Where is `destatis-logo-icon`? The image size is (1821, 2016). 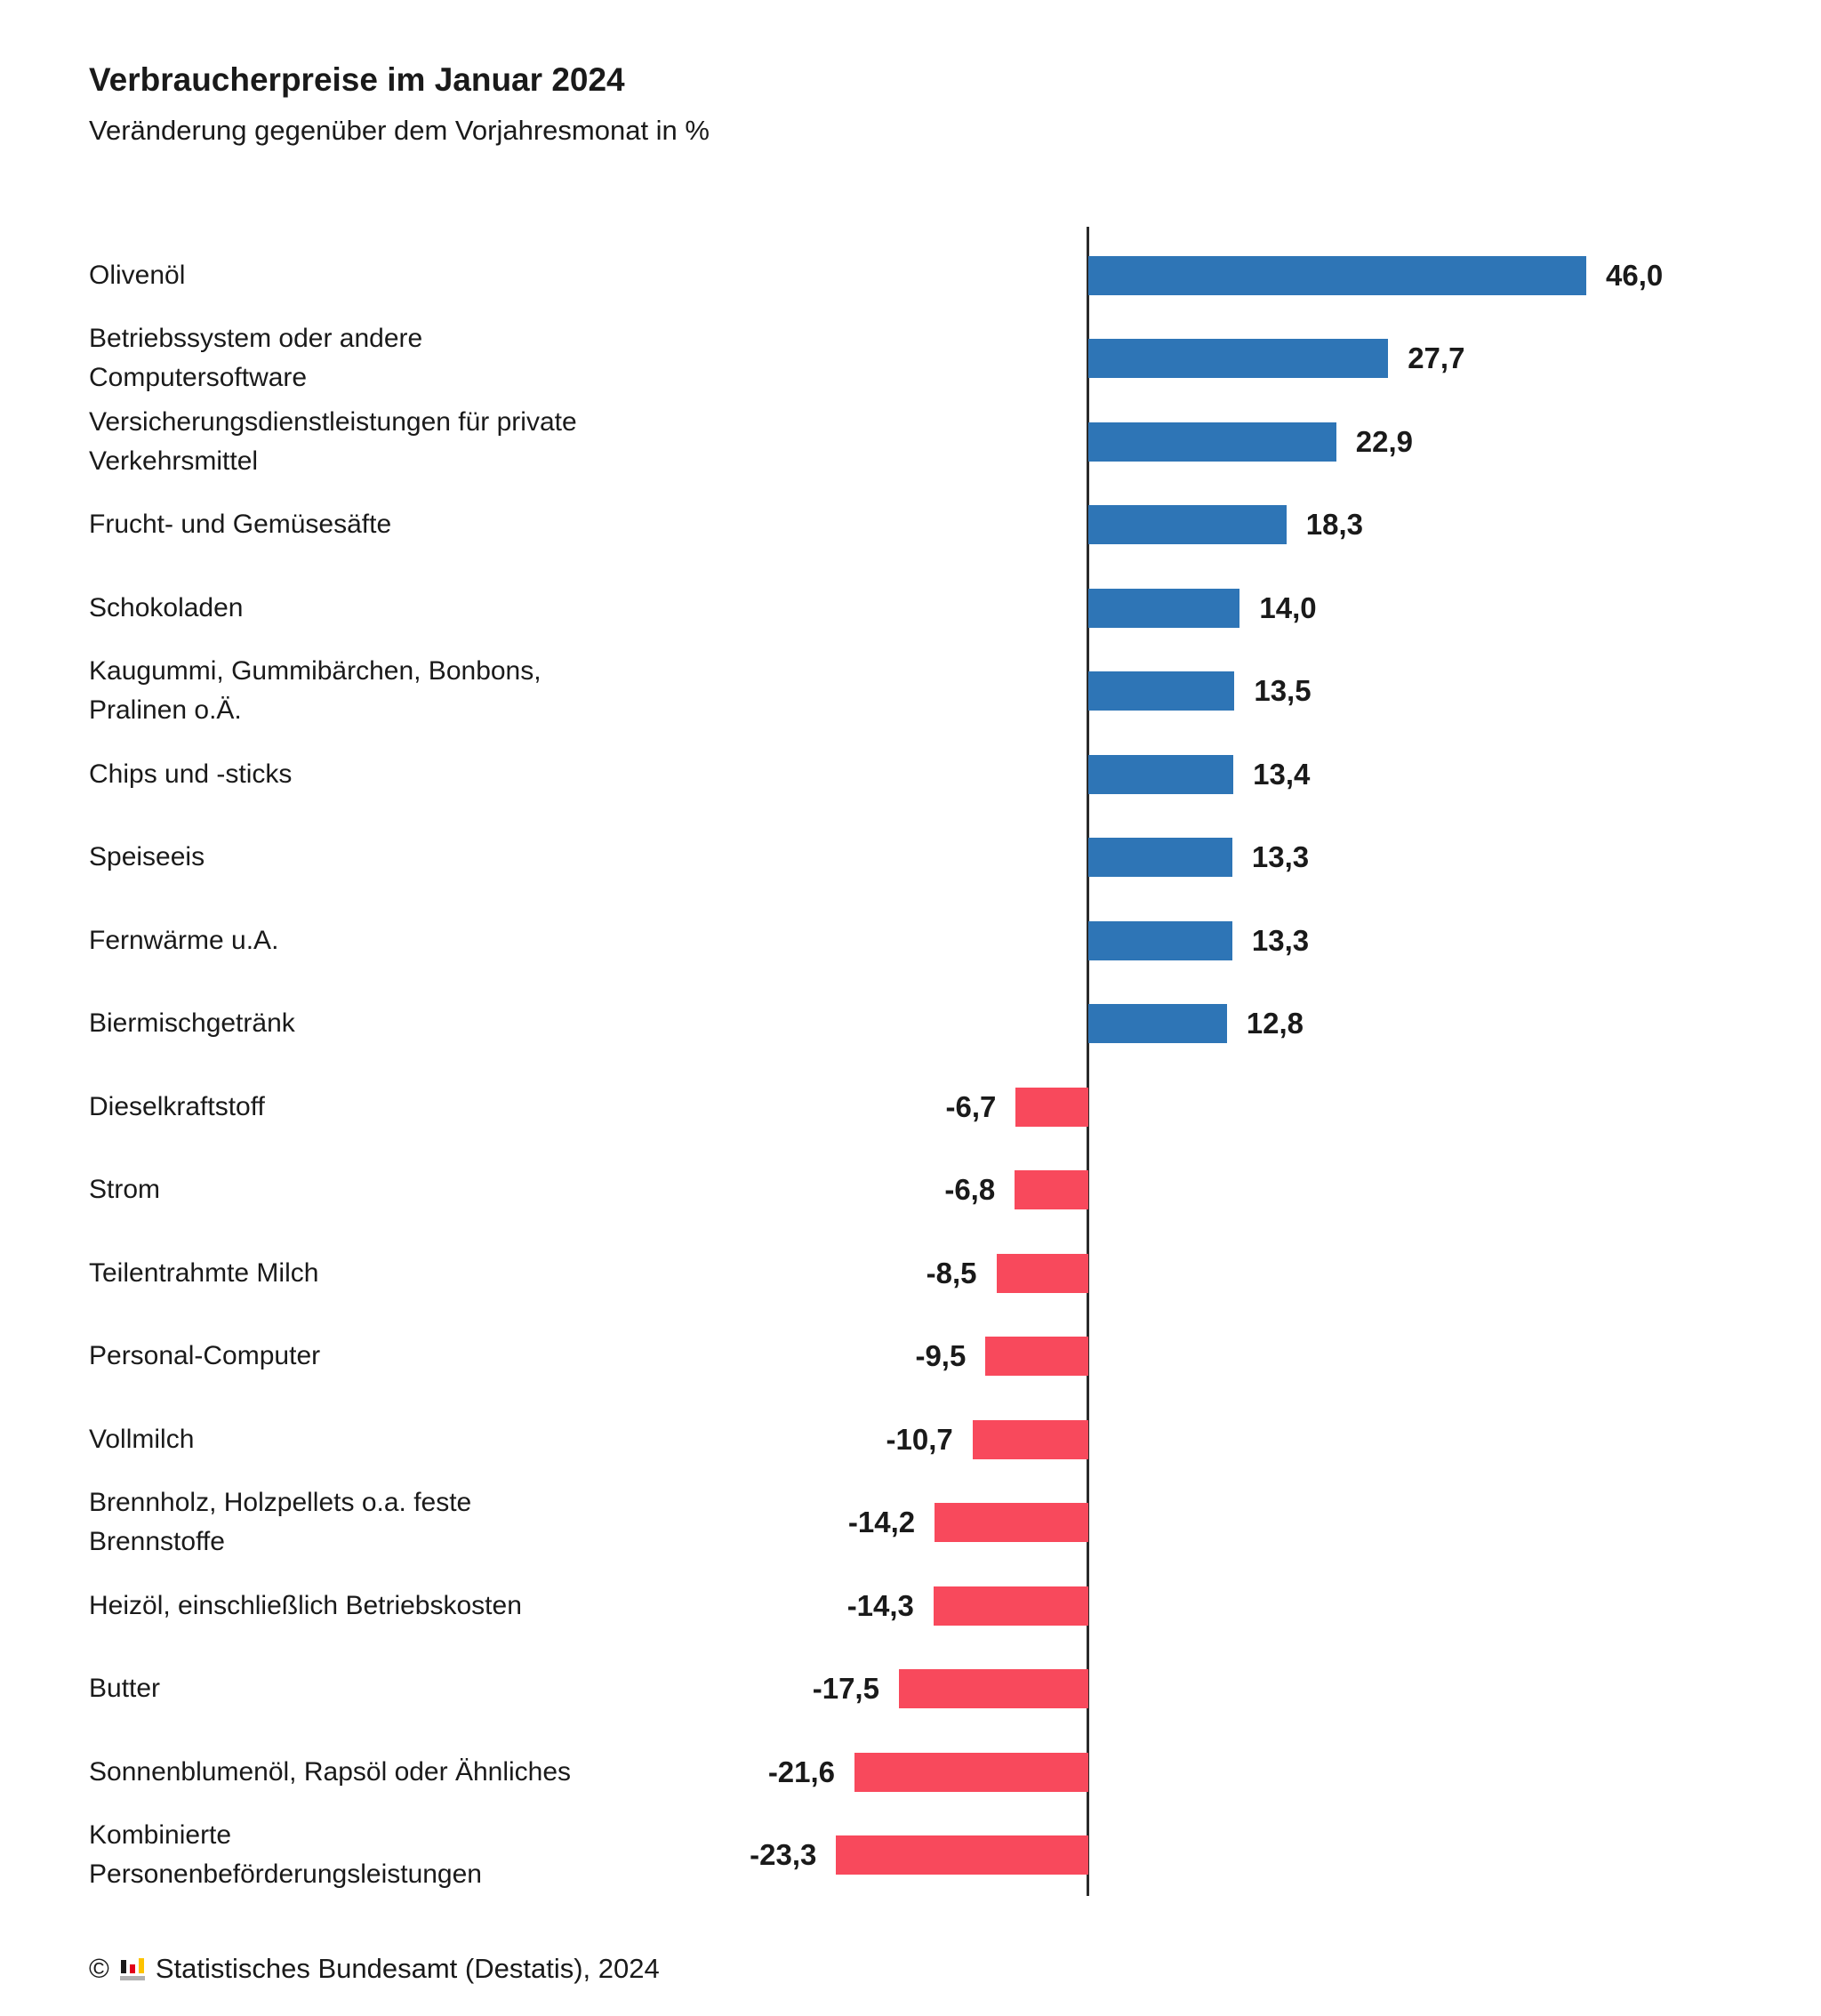 destatis-logo-icon is located at coordinates (132, 1968).